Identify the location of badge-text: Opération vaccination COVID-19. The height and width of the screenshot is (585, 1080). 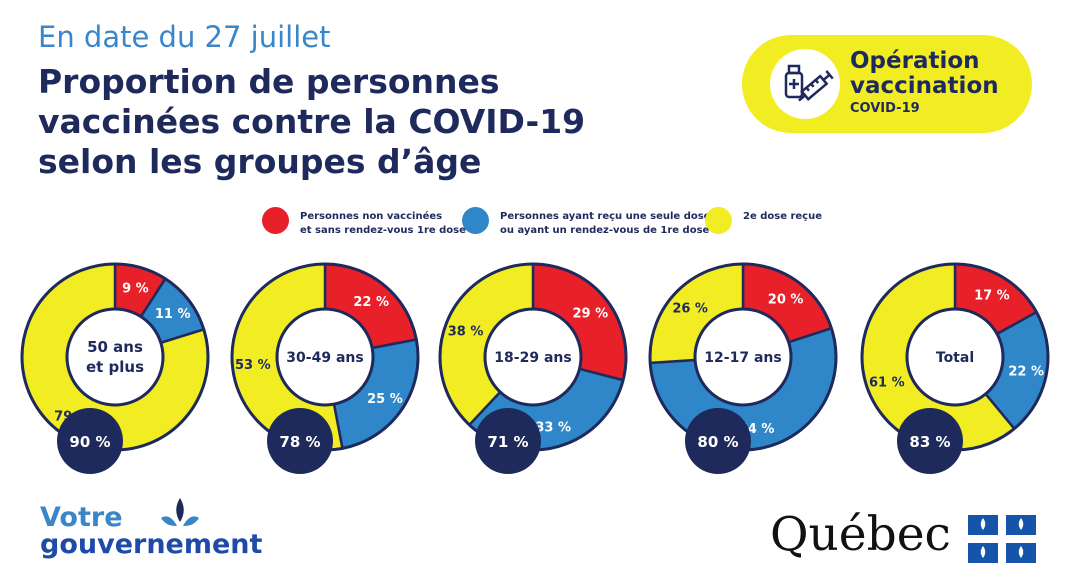
(924, 84).